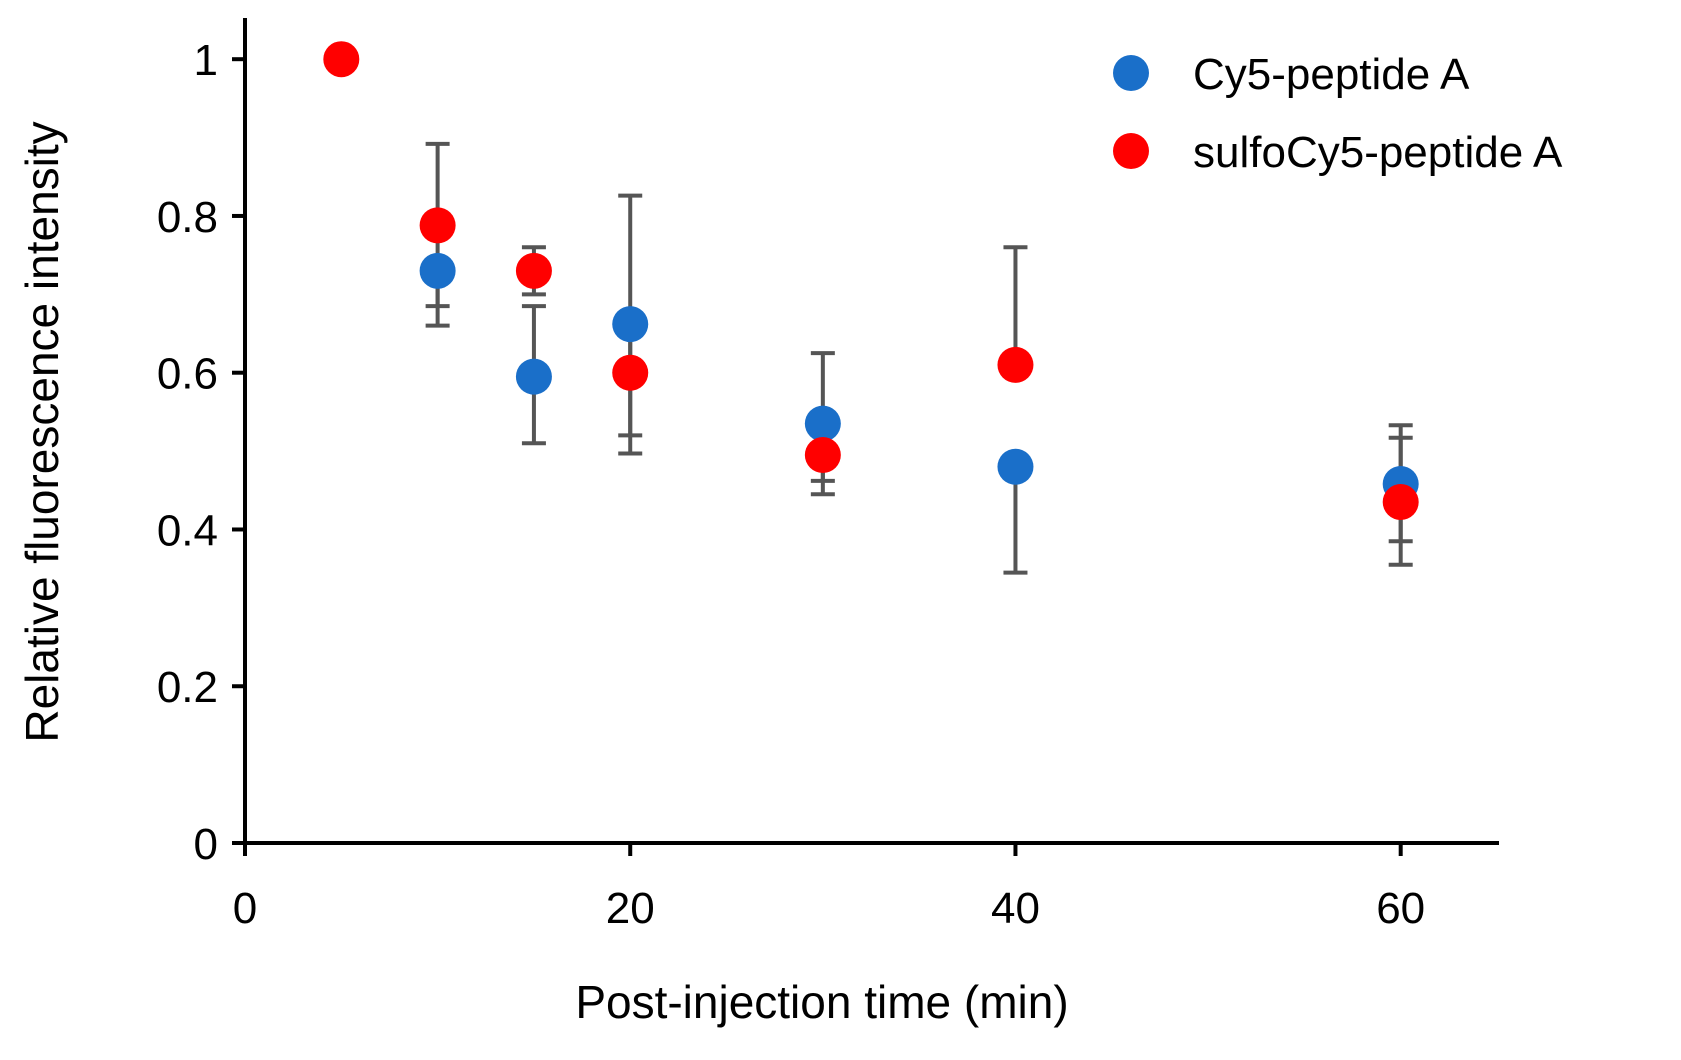 The image size is (1681, 1060). Describe the element at coordinates (1131, 73) in the screenshot. I see `legend-marker-cy5-peptide-a` at that location.